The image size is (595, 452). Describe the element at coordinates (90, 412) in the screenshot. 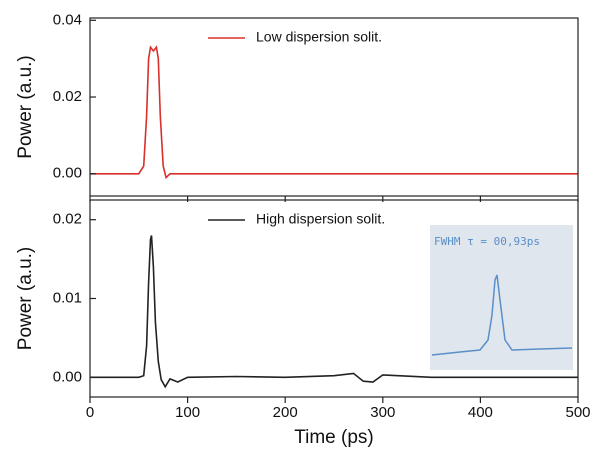

I see `x-tick-label: 0` at that location.